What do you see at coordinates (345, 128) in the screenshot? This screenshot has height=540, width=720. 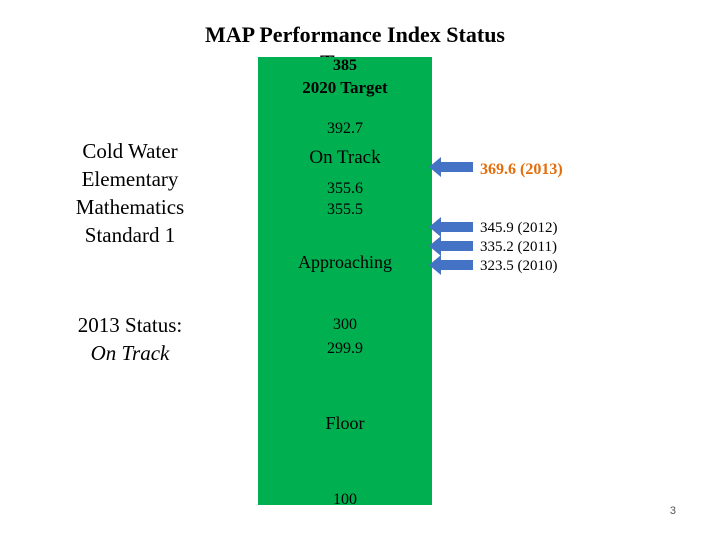 I see `target-value: 392.7` at bounding box center [345, 128].